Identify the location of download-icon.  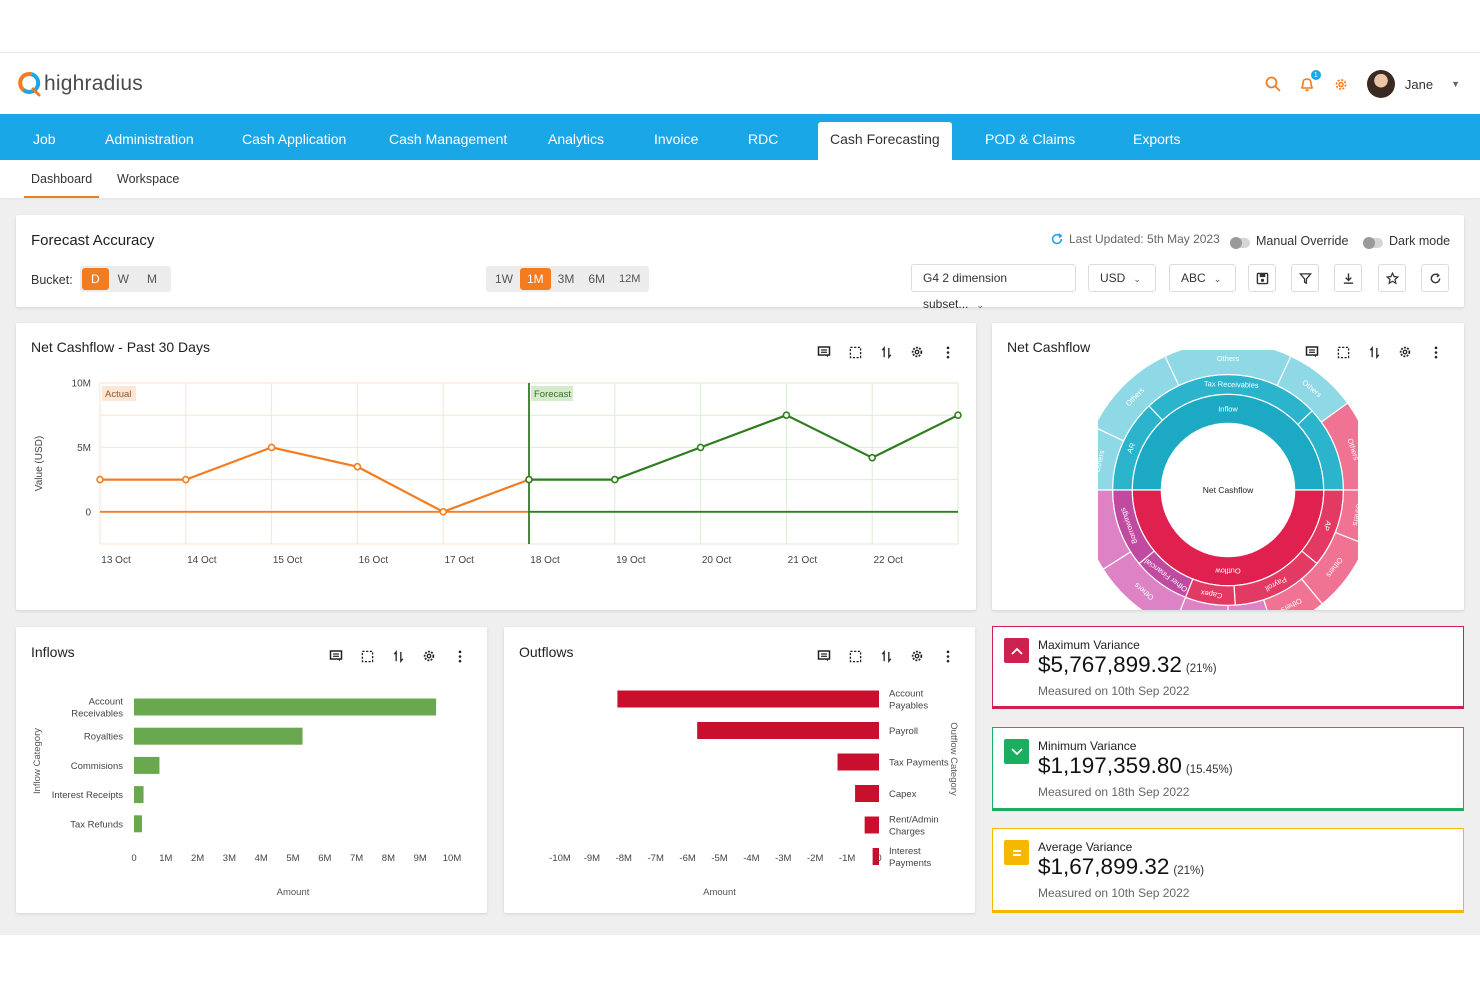
(1348, 278).